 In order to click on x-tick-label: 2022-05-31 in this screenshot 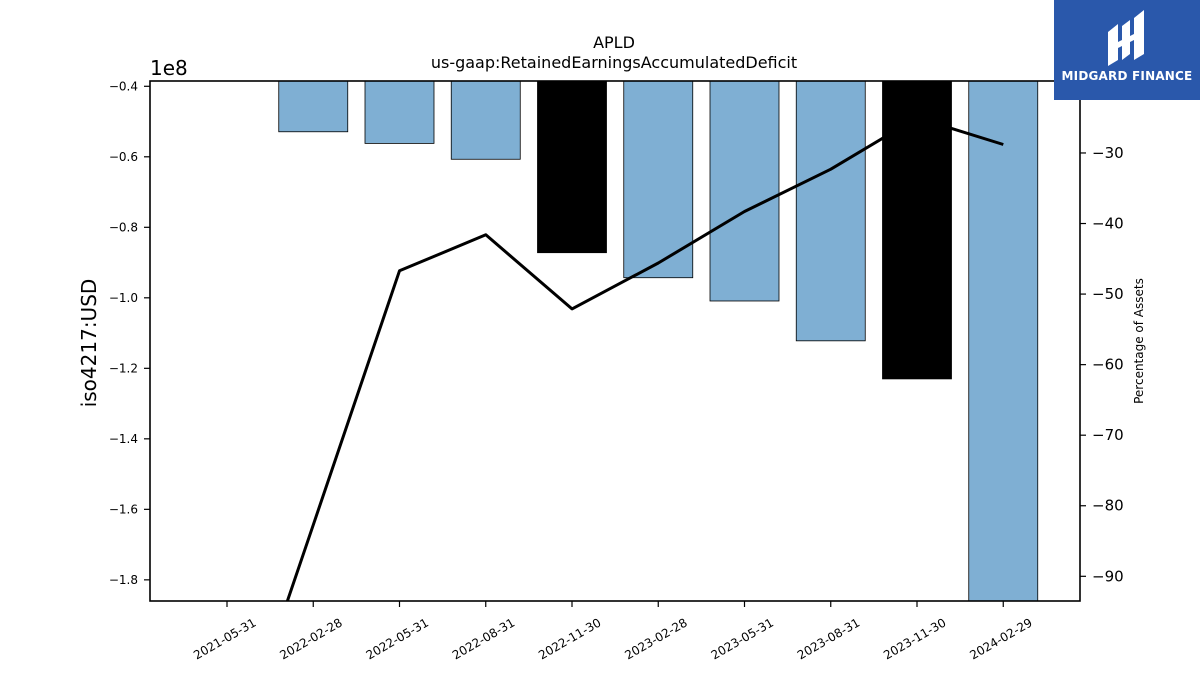, I will do `click(397, 638)`.